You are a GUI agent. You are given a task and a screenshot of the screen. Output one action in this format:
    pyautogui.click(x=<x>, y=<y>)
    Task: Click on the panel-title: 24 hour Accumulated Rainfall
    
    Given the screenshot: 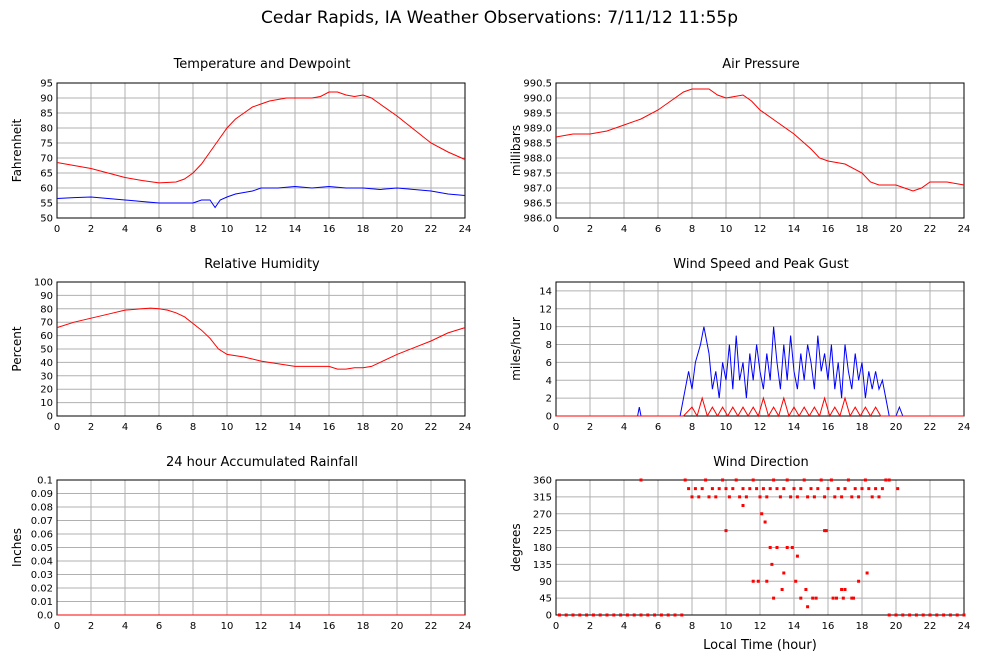 What is the action you would take?
    pyautogui.click(x=262, y=462)
    